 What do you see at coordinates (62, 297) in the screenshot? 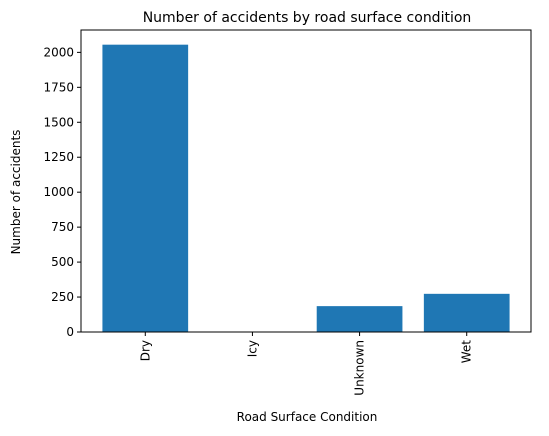
I see `y-tick-label: 250` at bounding box center [62, 297].